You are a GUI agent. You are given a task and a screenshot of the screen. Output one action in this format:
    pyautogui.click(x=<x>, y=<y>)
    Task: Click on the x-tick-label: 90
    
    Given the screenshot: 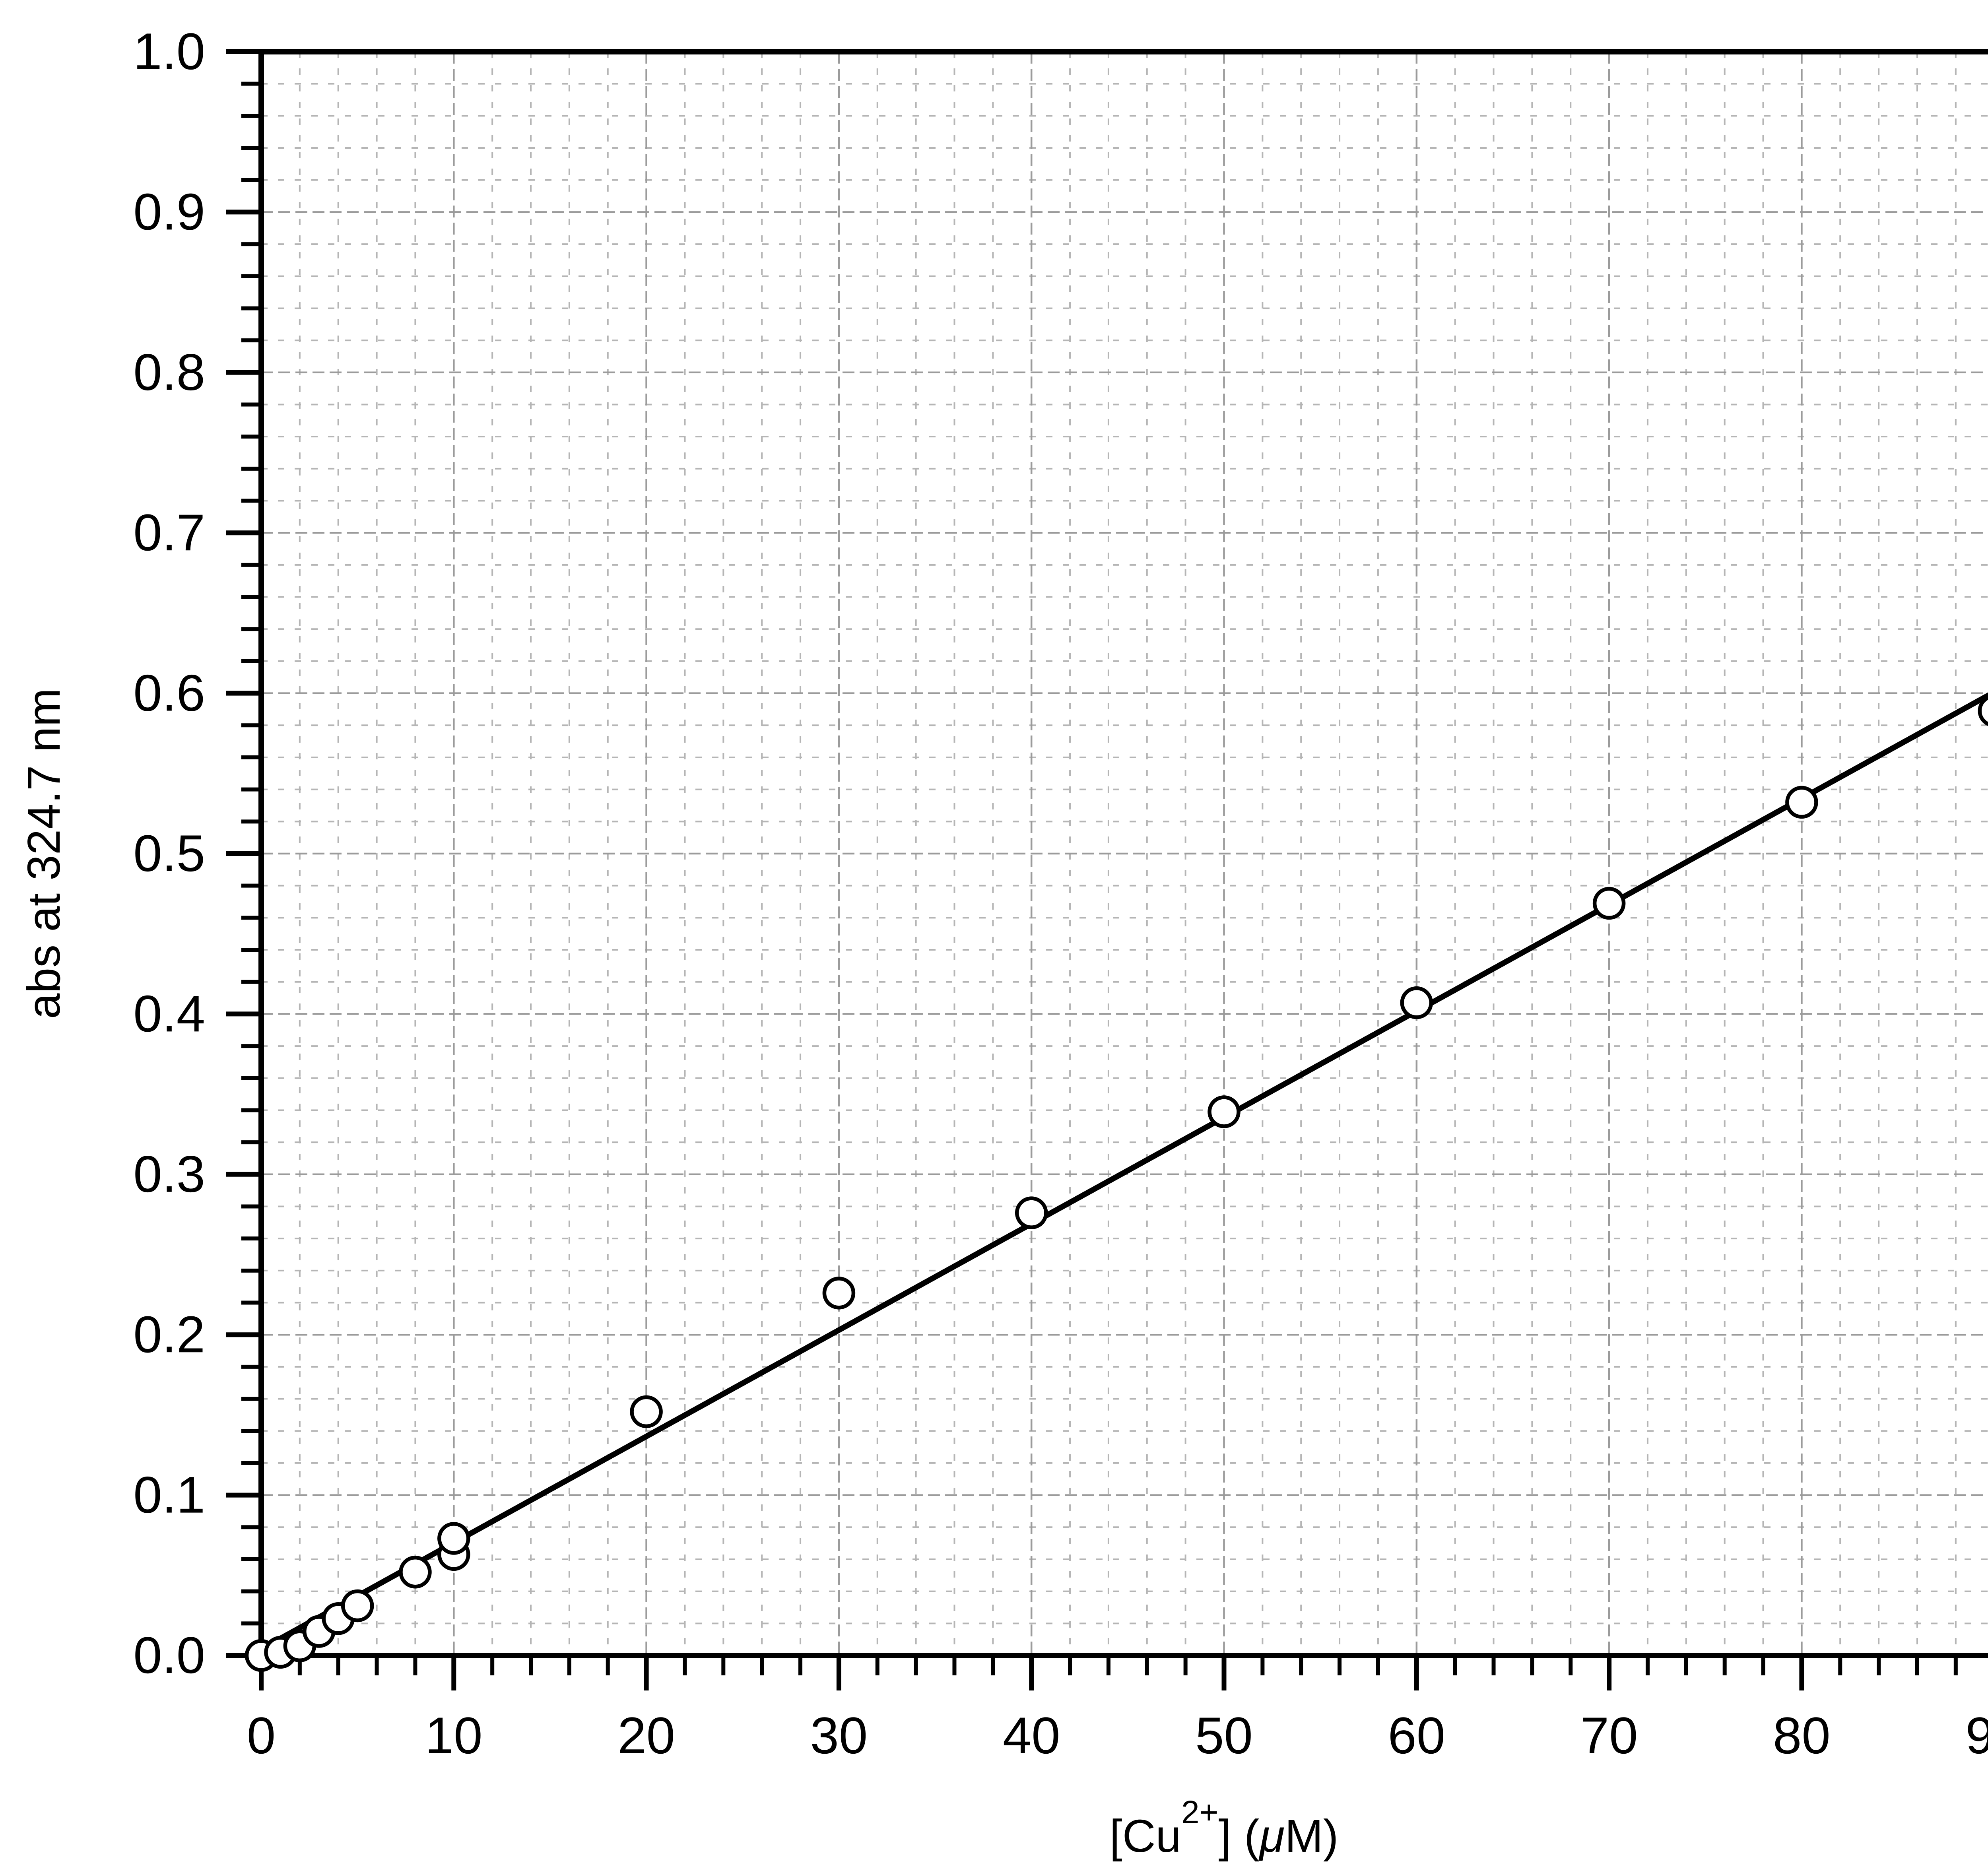 What is the action you would take?
    pyautogui.click(x=1976, y=1735)
    